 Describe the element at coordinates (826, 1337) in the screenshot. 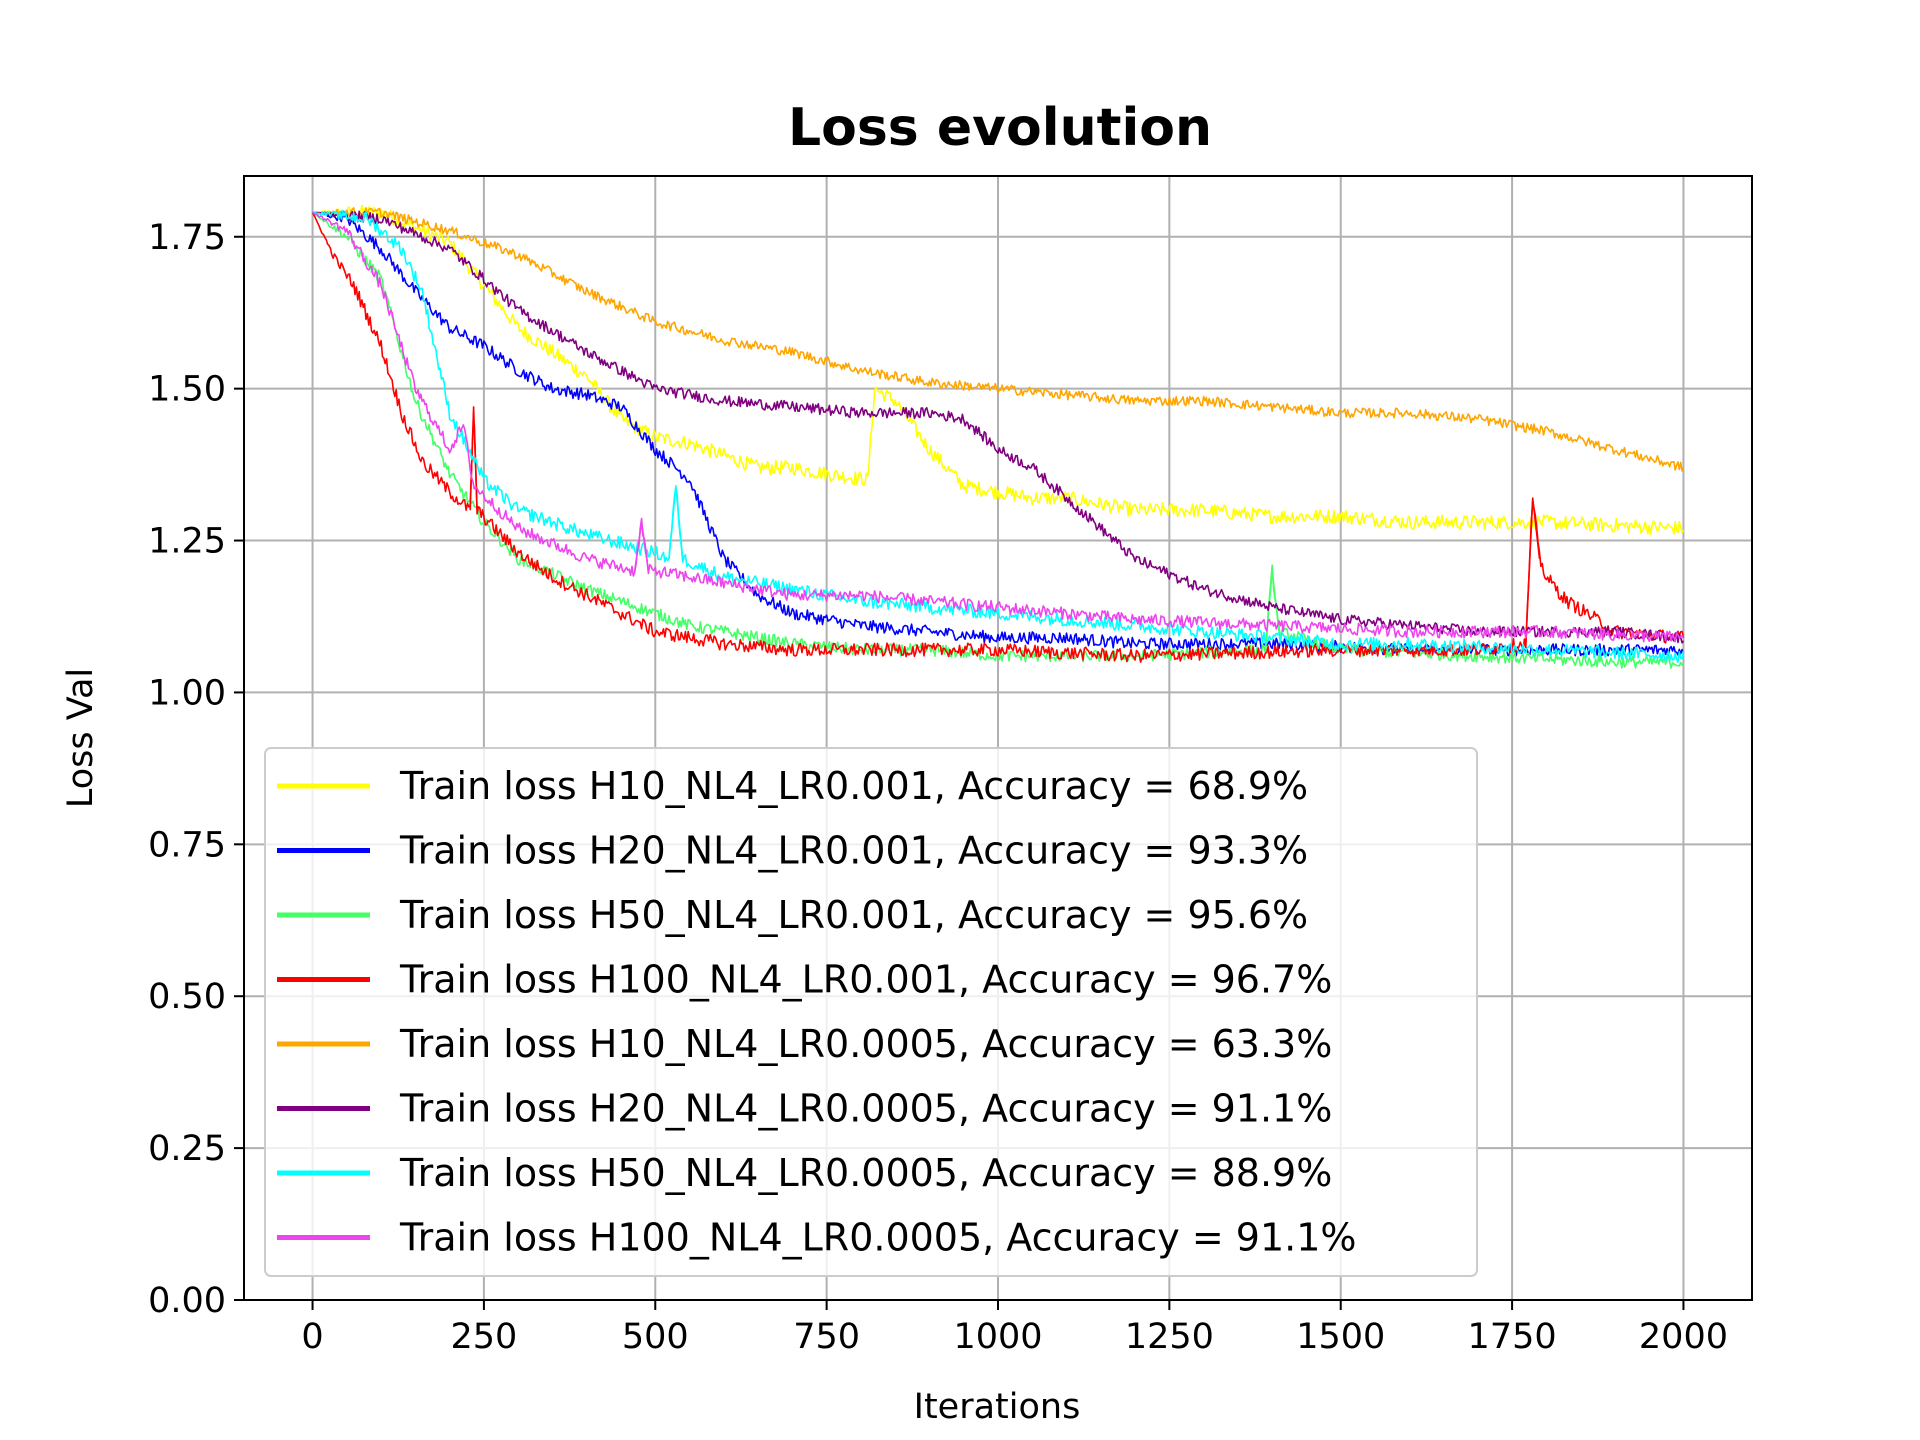

I see `x-tick-label: 750` at that location.